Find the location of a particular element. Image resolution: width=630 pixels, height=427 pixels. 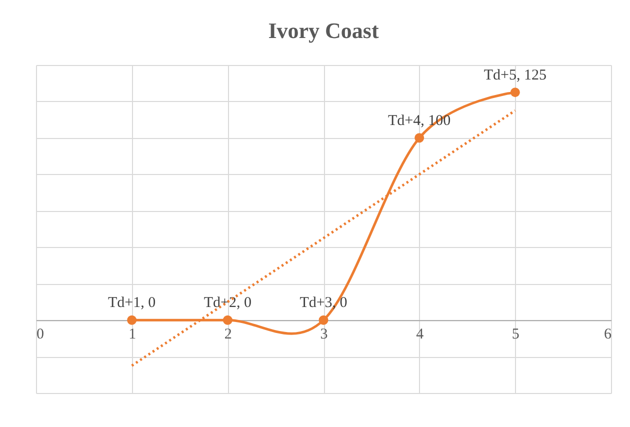

data-label: Td+5, 125 is located at coordinates (515, 75).